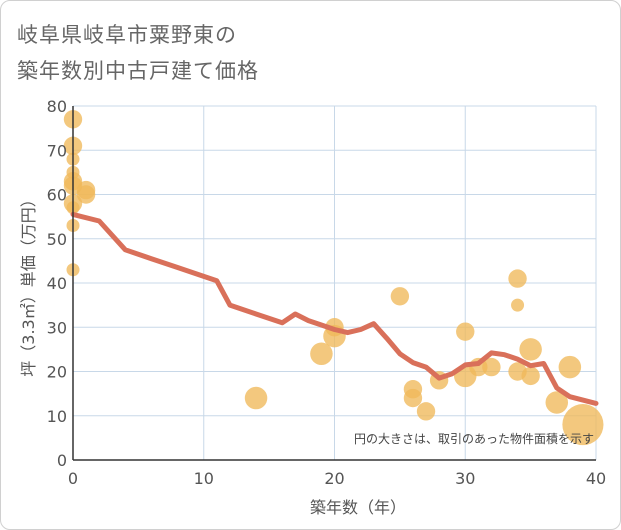 The width and height of the screenshot is (621, 530). I want to click on y-tick-labels: 0 10 20 30 40 50 60 70 80, so click(57, 283).